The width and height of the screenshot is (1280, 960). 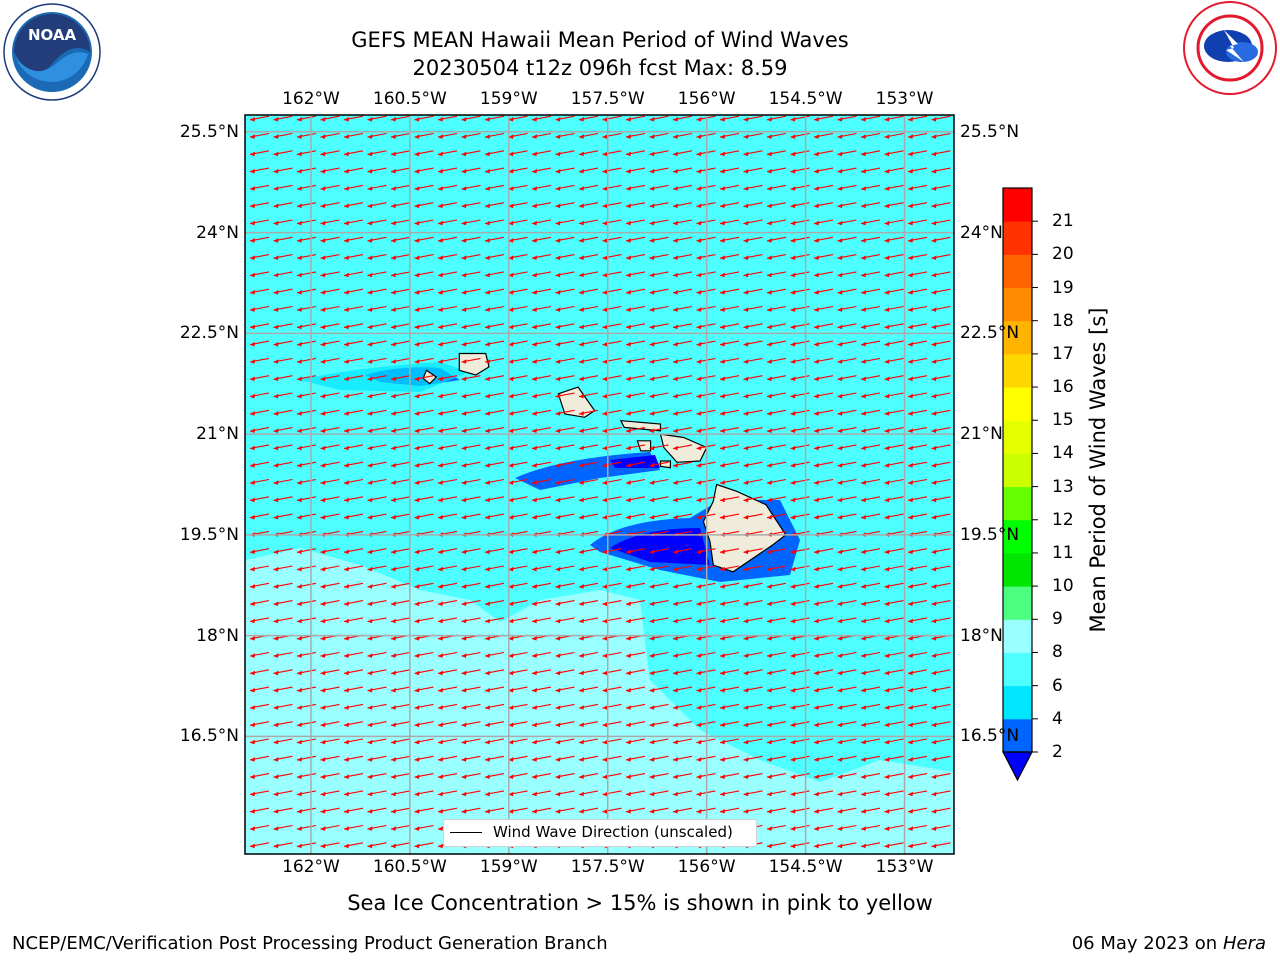 I want to click on colorbar-tick-label: 6, so click(x=1057, y=685).